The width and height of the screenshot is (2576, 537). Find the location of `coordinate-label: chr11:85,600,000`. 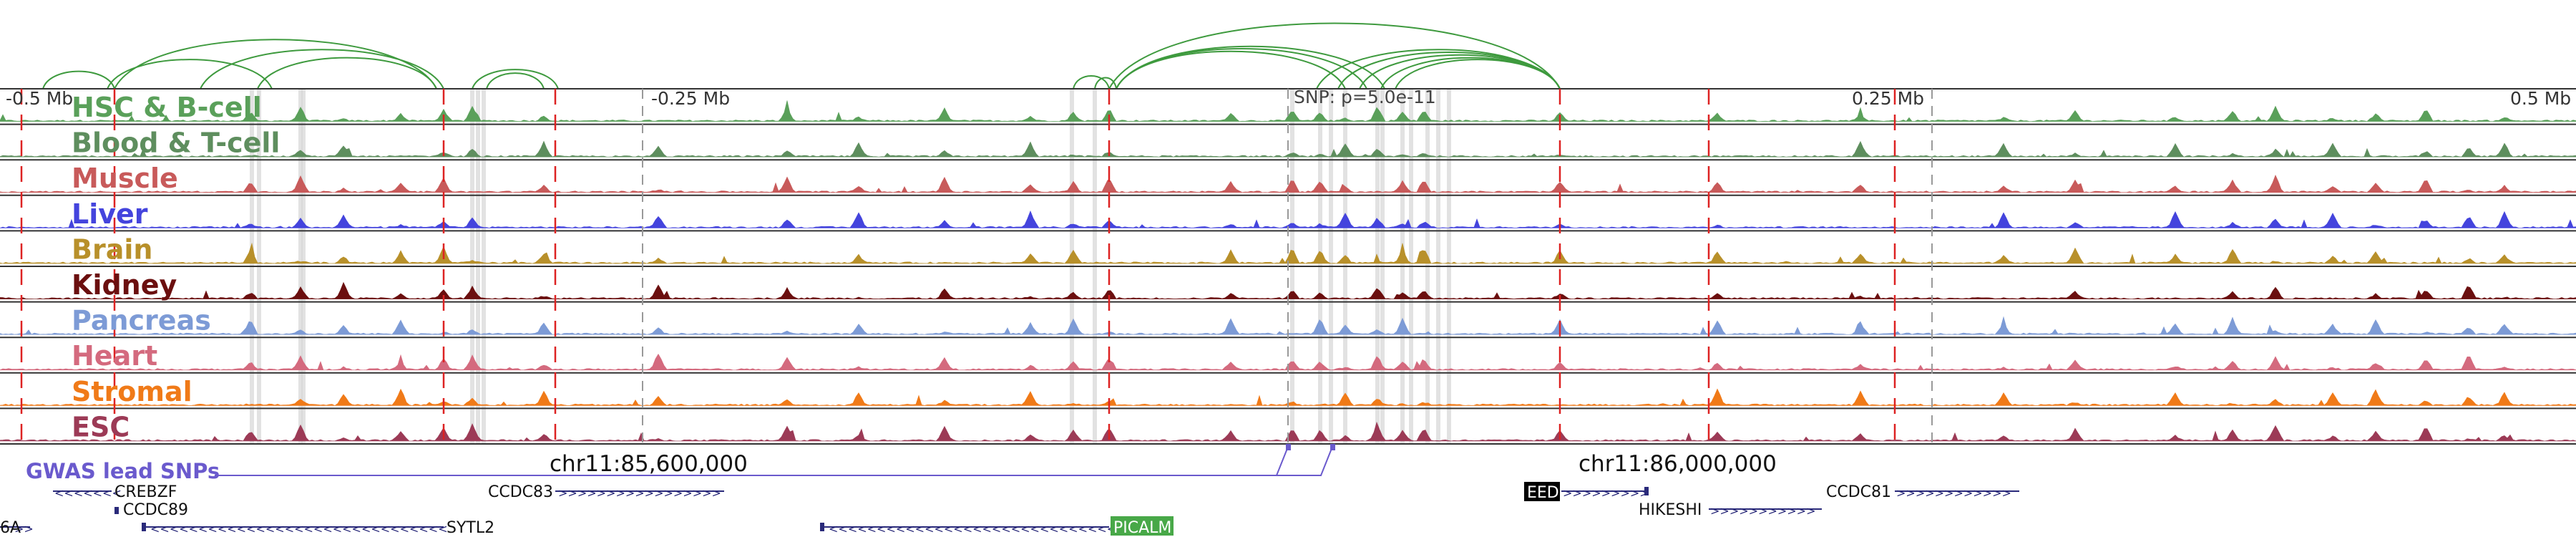

coordinate-label: chr11:85,600,000 is located at coordinates (649, 464).